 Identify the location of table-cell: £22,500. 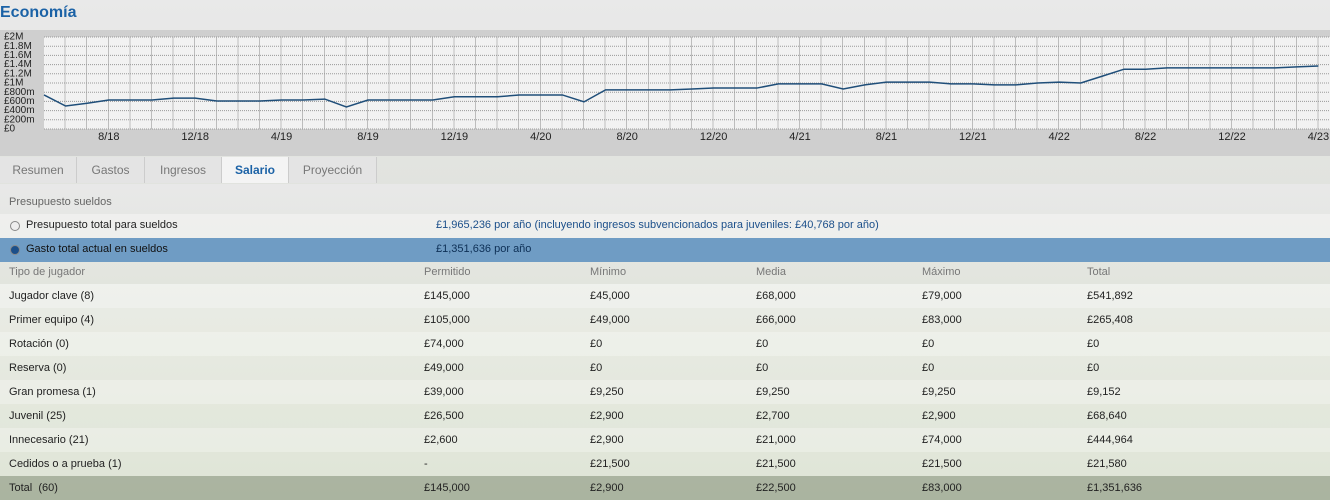
(776, 488).